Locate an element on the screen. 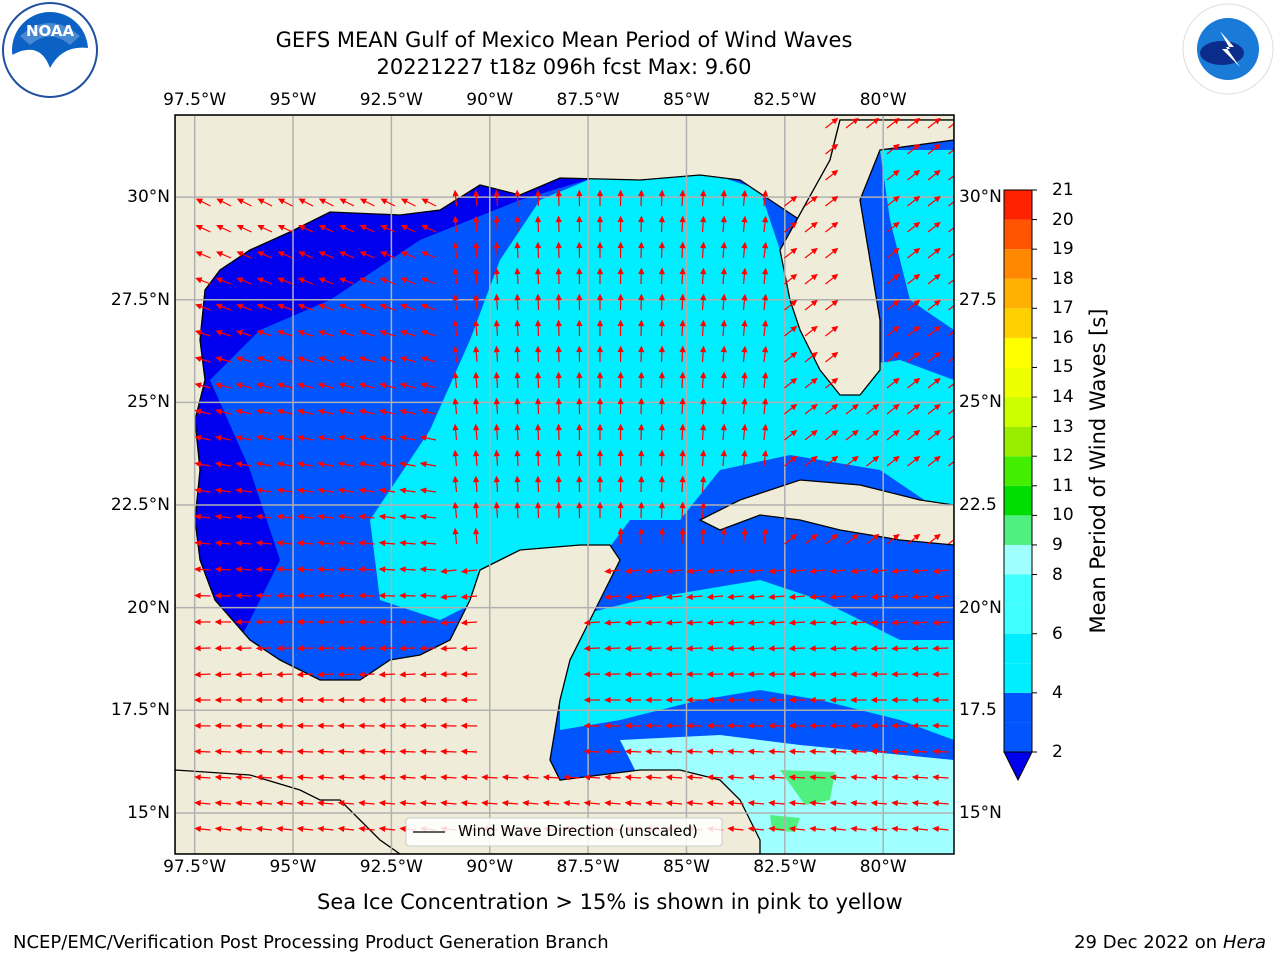 The image size is (1280, 960). lat-tick-right-5: 17.5 is located at coordinates (978, 710).